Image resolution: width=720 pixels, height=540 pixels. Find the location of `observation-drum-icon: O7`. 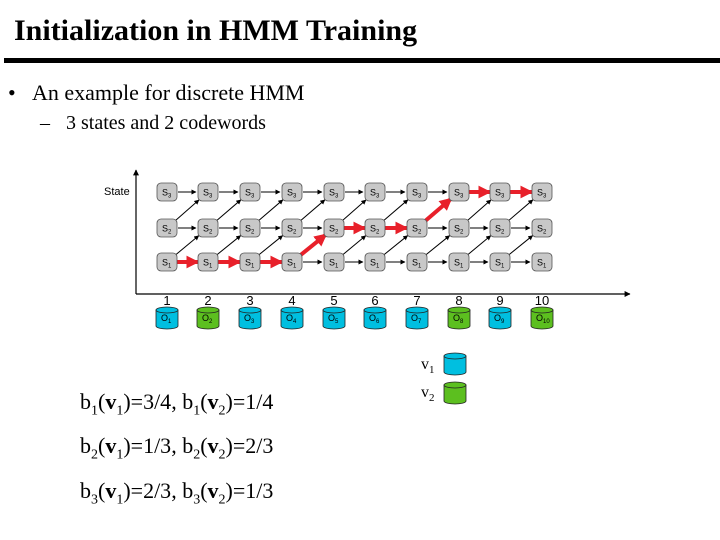

observation-drum-icon: O7 is located at coordinates (417, 318).